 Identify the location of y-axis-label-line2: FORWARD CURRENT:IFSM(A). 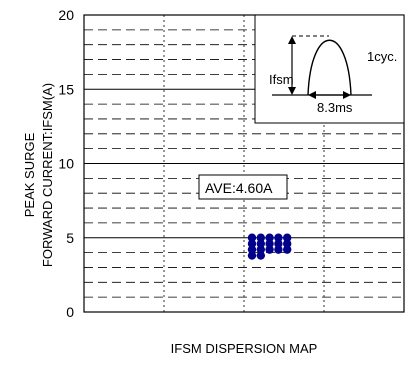
(47, 175).